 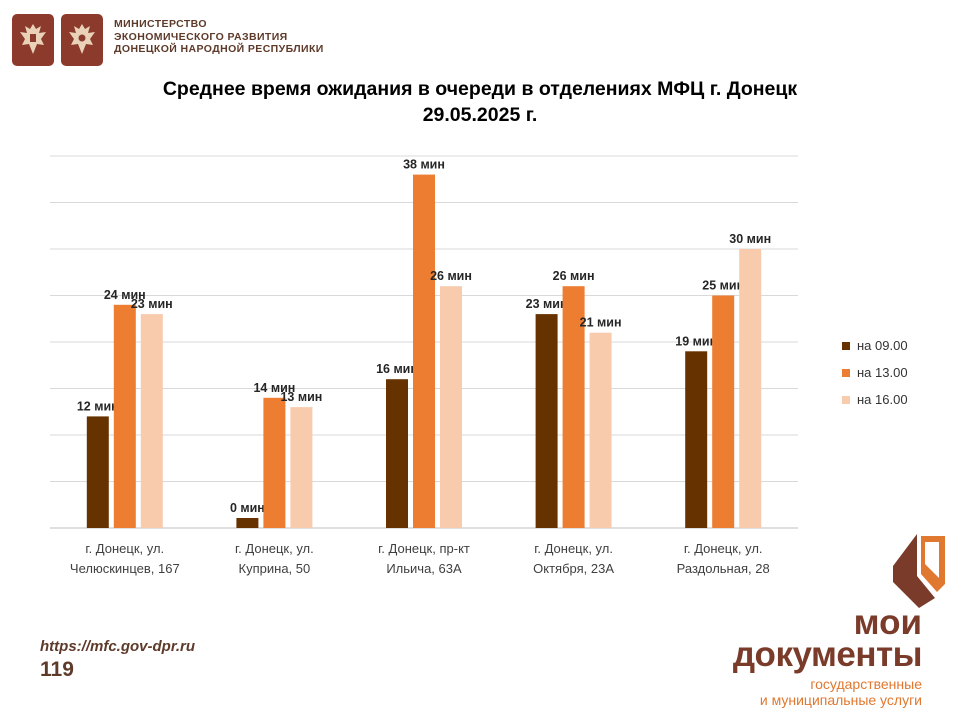 I want to click on legend-item-1600: на 16.00, so click(x=875, y=399).